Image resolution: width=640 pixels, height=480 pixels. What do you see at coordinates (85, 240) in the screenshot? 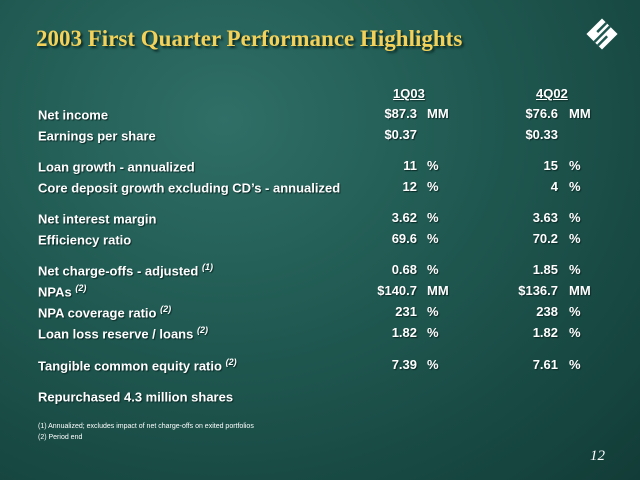
I see `row-label: Efficiency ratio` at bounding box center [85, 240].